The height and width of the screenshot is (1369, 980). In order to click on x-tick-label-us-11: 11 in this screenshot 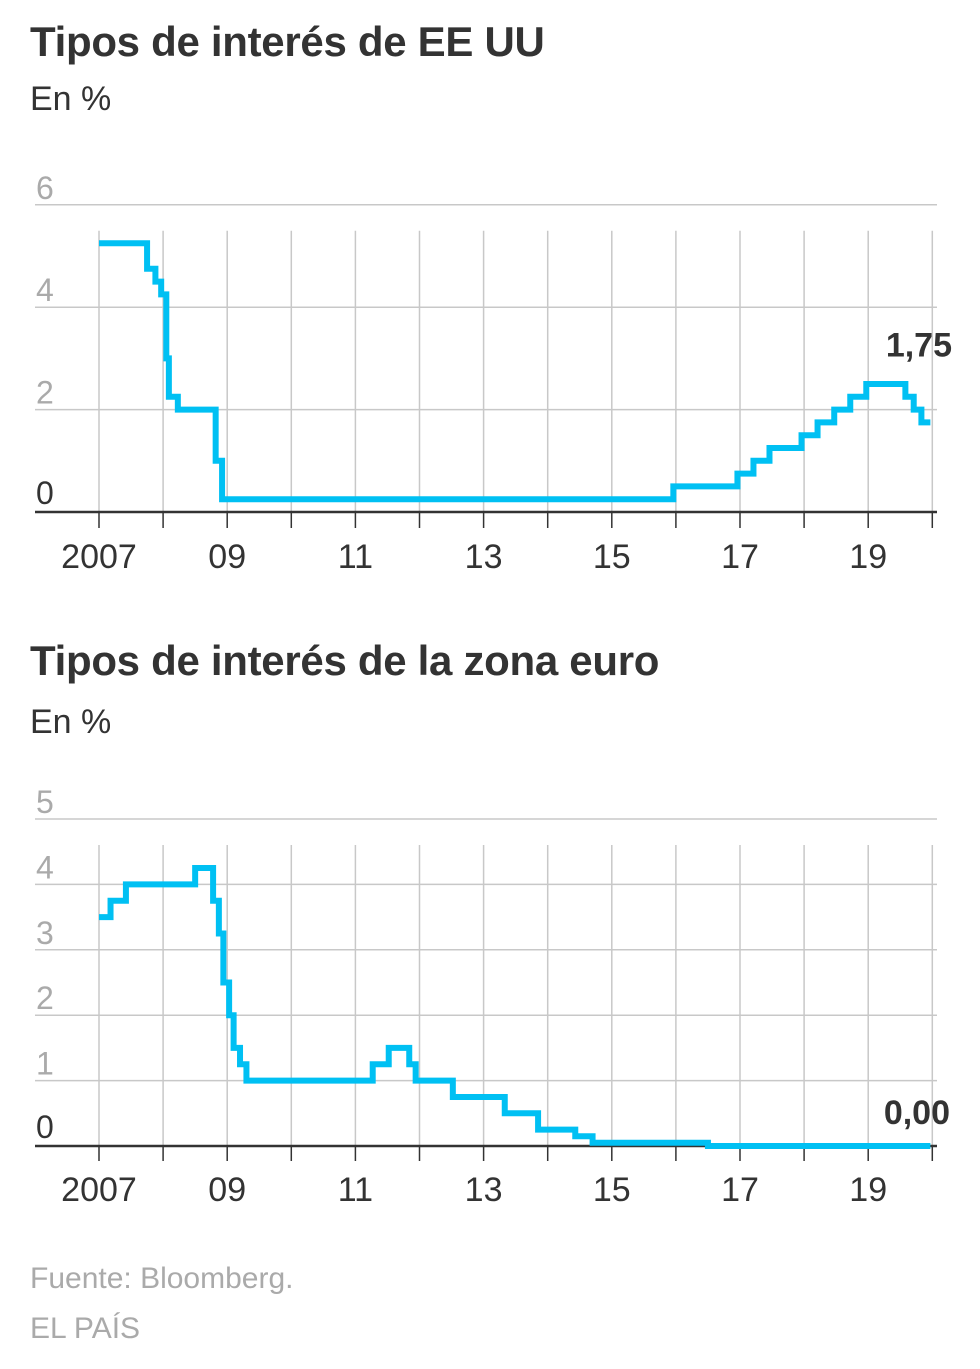, I will do `click(355, 557)`.